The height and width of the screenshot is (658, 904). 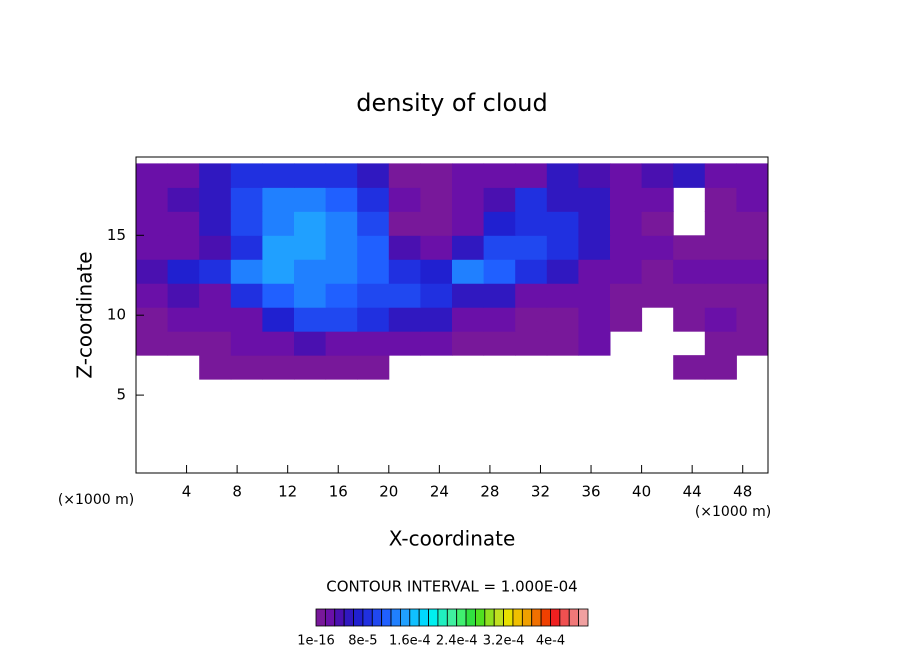 I want to click on x-tick-label: 32, so click(x=540, y=492).